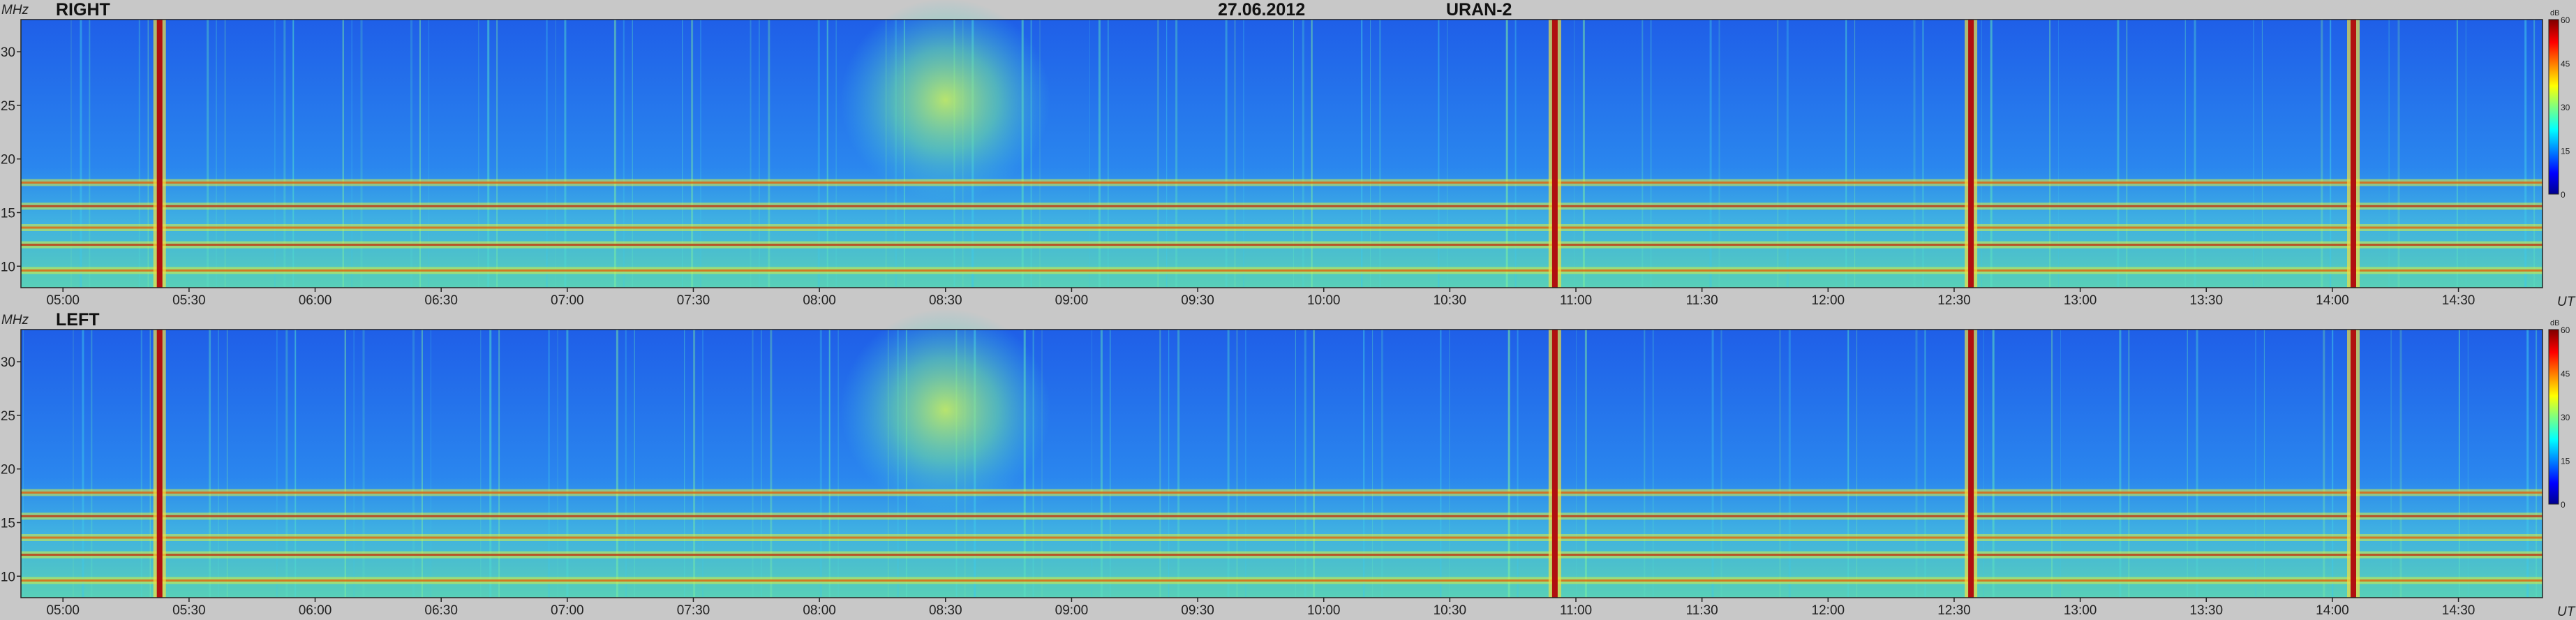  What do you see at coordinates (945, 300) in the screenshot?
I see `x-tick-label: 08:30` at bounding box center [945, 300].